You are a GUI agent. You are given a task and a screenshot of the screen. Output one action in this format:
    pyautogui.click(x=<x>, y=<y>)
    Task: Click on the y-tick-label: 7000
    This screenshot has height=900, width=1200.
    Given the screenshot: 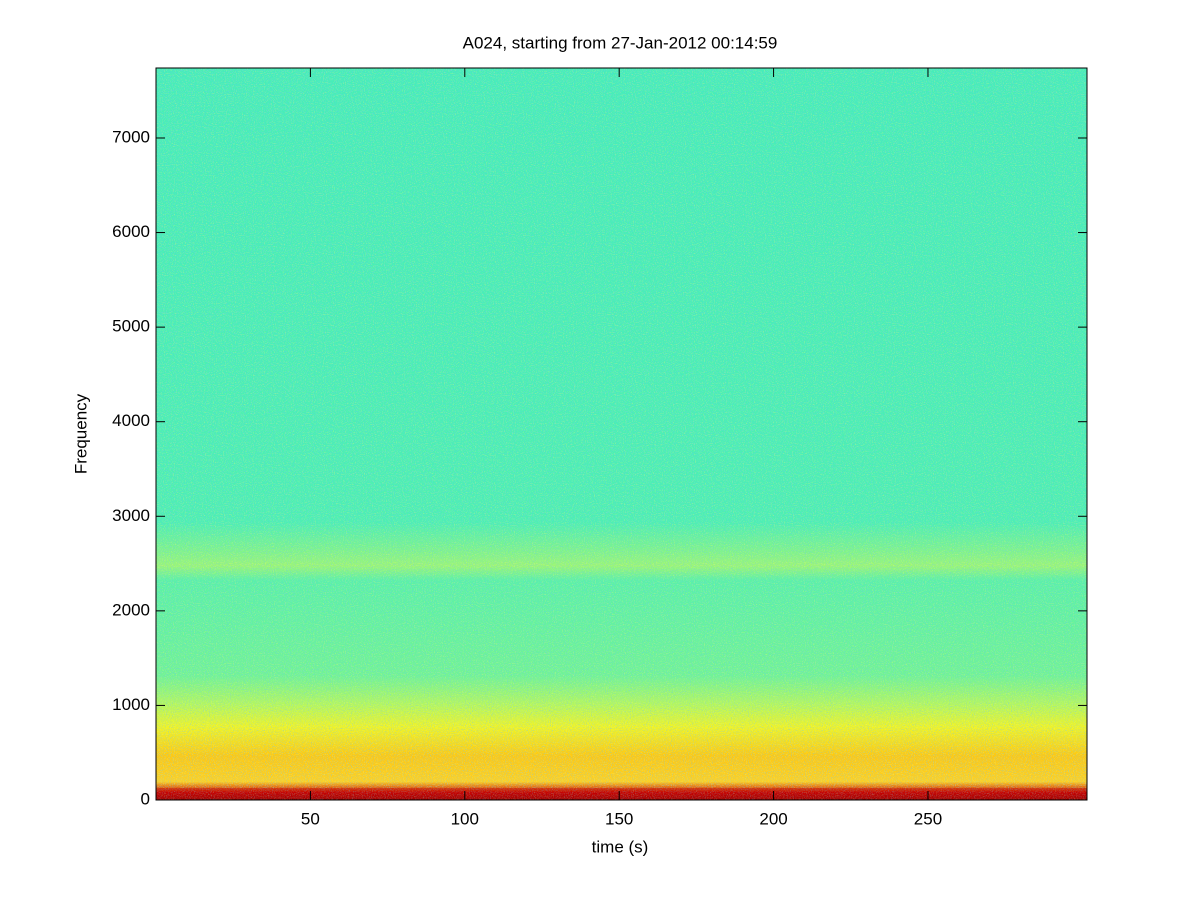 What is the action you would take?
    pyautogui.click(x=131, y=136)
    